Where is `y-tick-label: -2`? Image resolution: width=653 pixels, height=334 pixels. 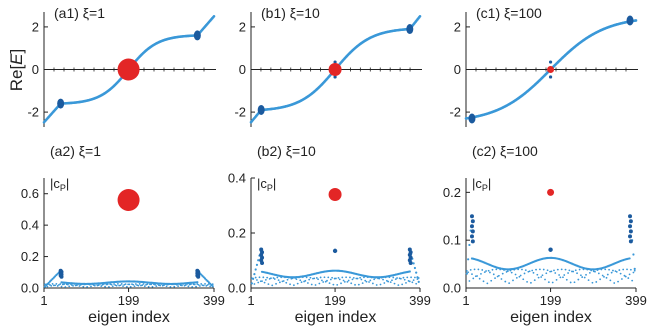 y-tick-label: -2 is located at coordinates (240, 112).